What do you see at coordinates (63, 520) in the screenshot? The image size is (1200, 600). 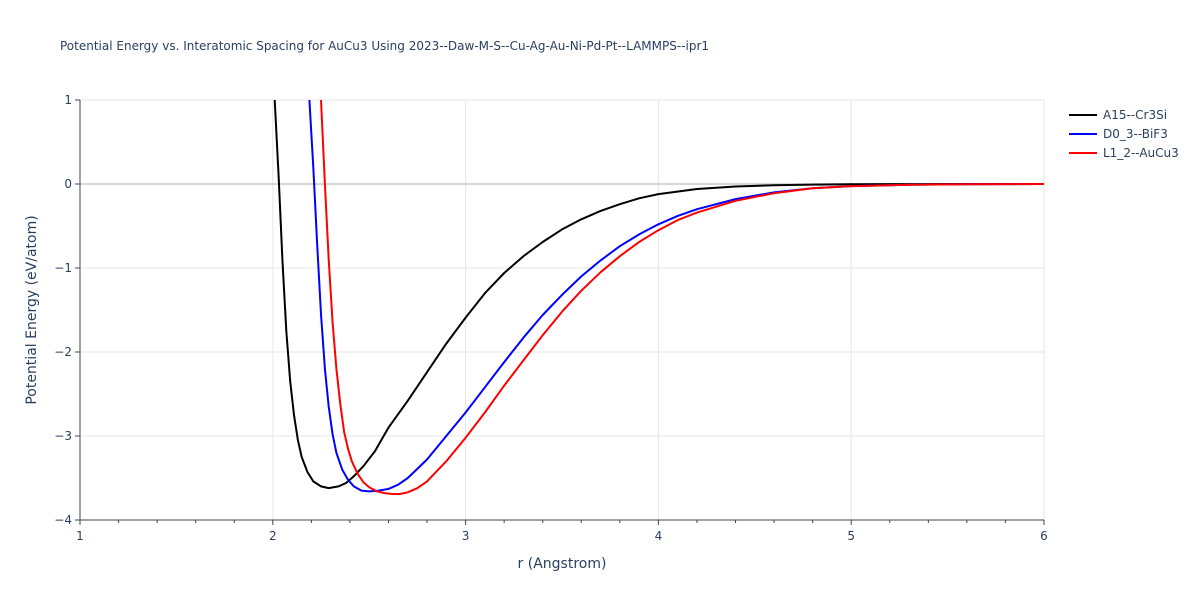 I see `y-tick-label: −4` at bounding box center [63, 520].